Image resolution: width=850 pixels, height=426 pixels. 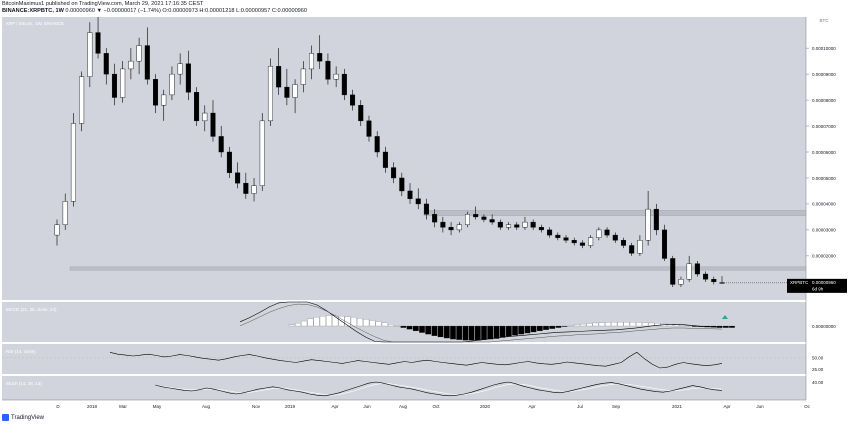 I want to click on x-tick-label: Nov, so click(x=256, y=406).